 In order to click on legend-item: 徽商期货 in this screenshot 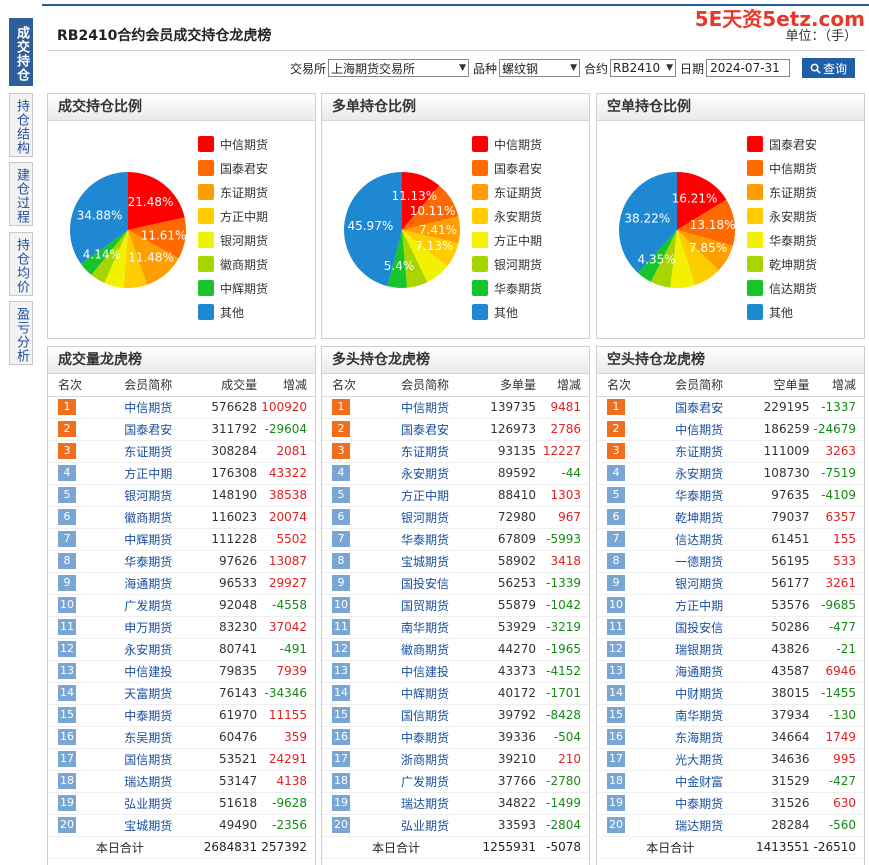, I will do `click(233, 264)`.